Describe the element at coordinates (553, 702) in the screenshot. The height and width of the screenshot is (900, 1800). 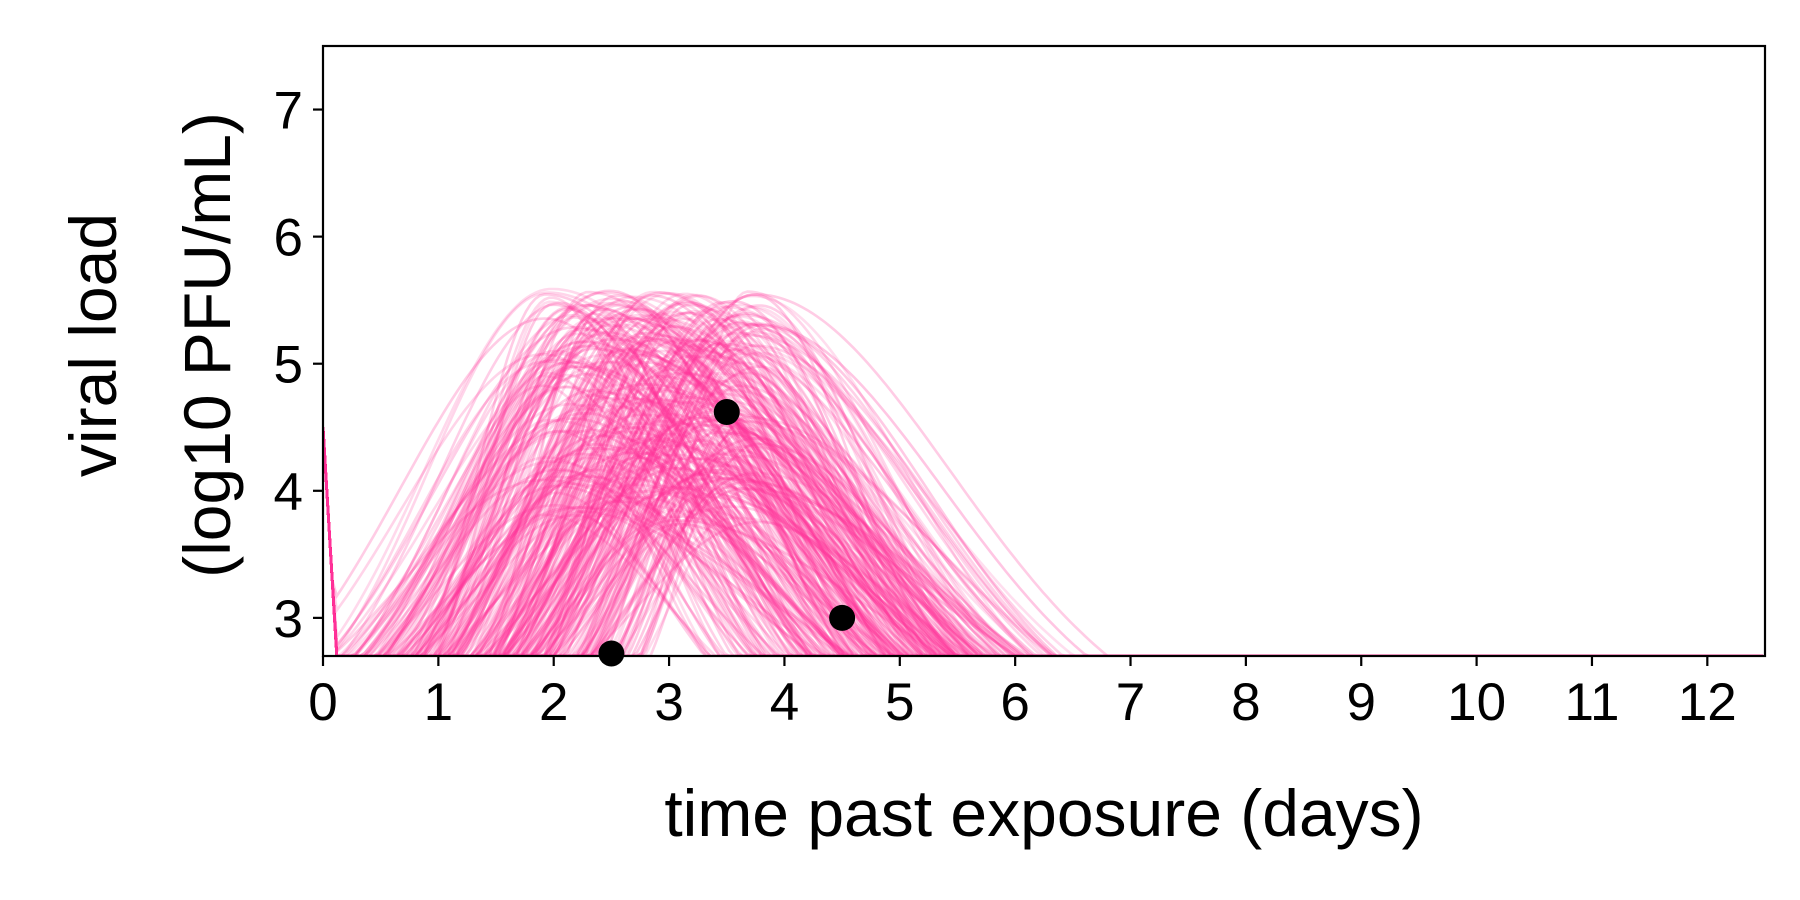
I see `x-tick-label: 2` at that location.